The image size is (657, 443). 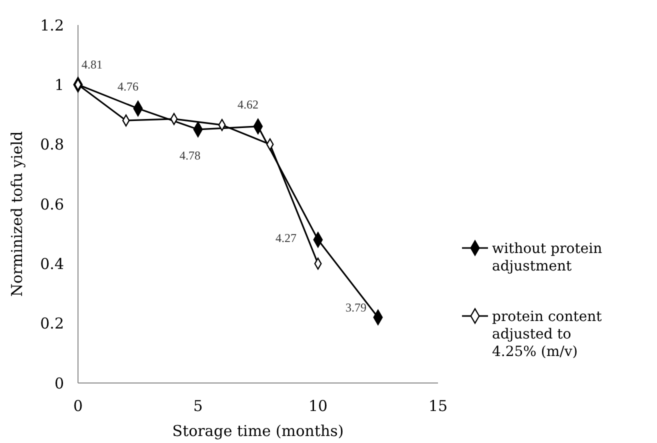 I want to click on x-tick-label: 15, so click(x=438, y=406).